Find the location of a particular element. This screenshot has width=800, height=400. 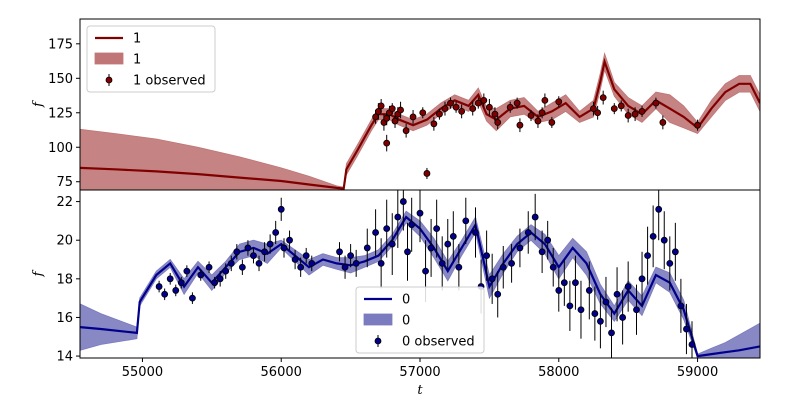

legend: 0 0 0 observed is located at coordinates (420, 320).